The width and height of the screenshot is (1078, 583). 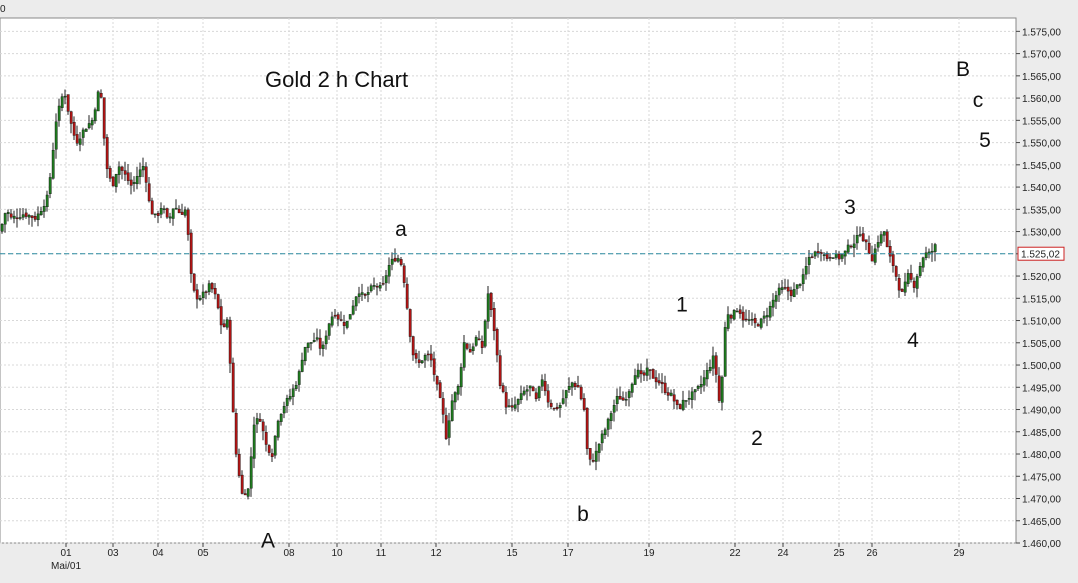 What do you see at coordinates (1041, 522) in the screenshot?
I see `y-tick-label: 1.465,00` at bounding box center [1041, 522].